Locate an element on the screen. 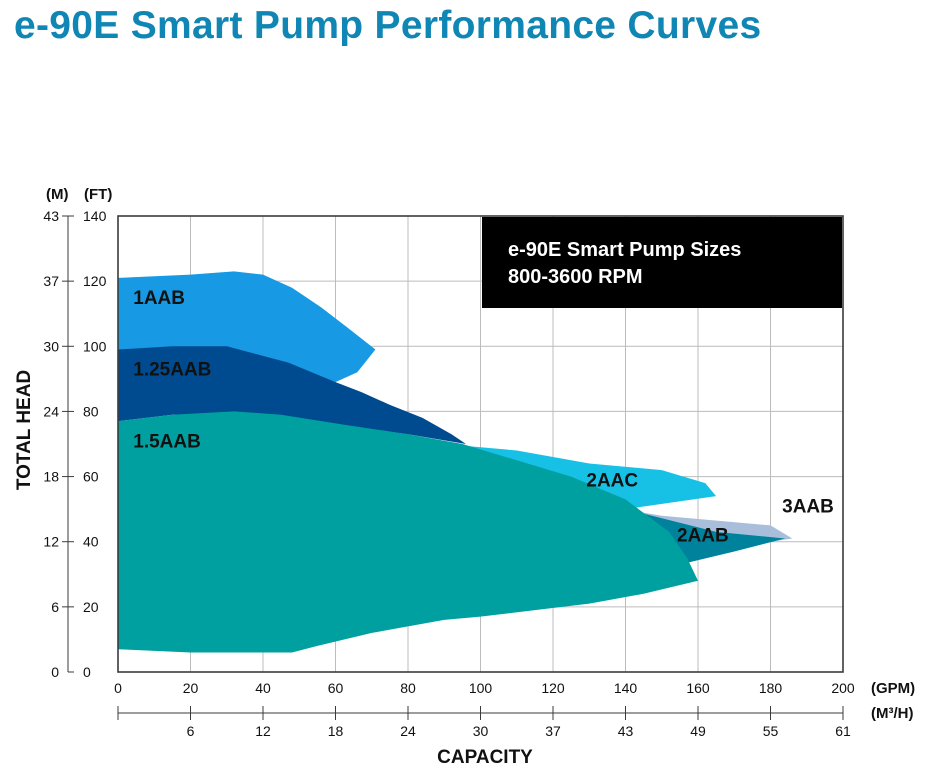  x2-tick-label: 43 is located at coordinates (626, 731).